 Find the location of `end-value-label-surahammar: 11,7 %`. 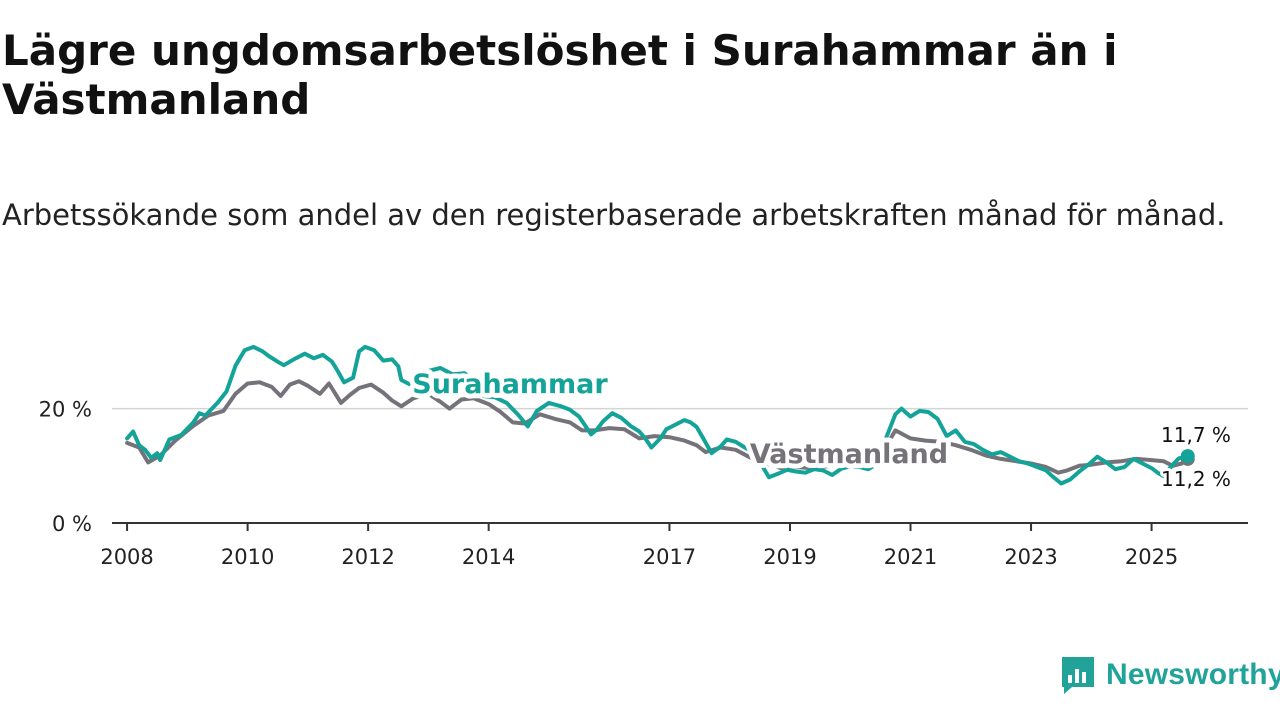

end-value-label-surahammar: 11,7 % is located at coordinates (1196, 435).